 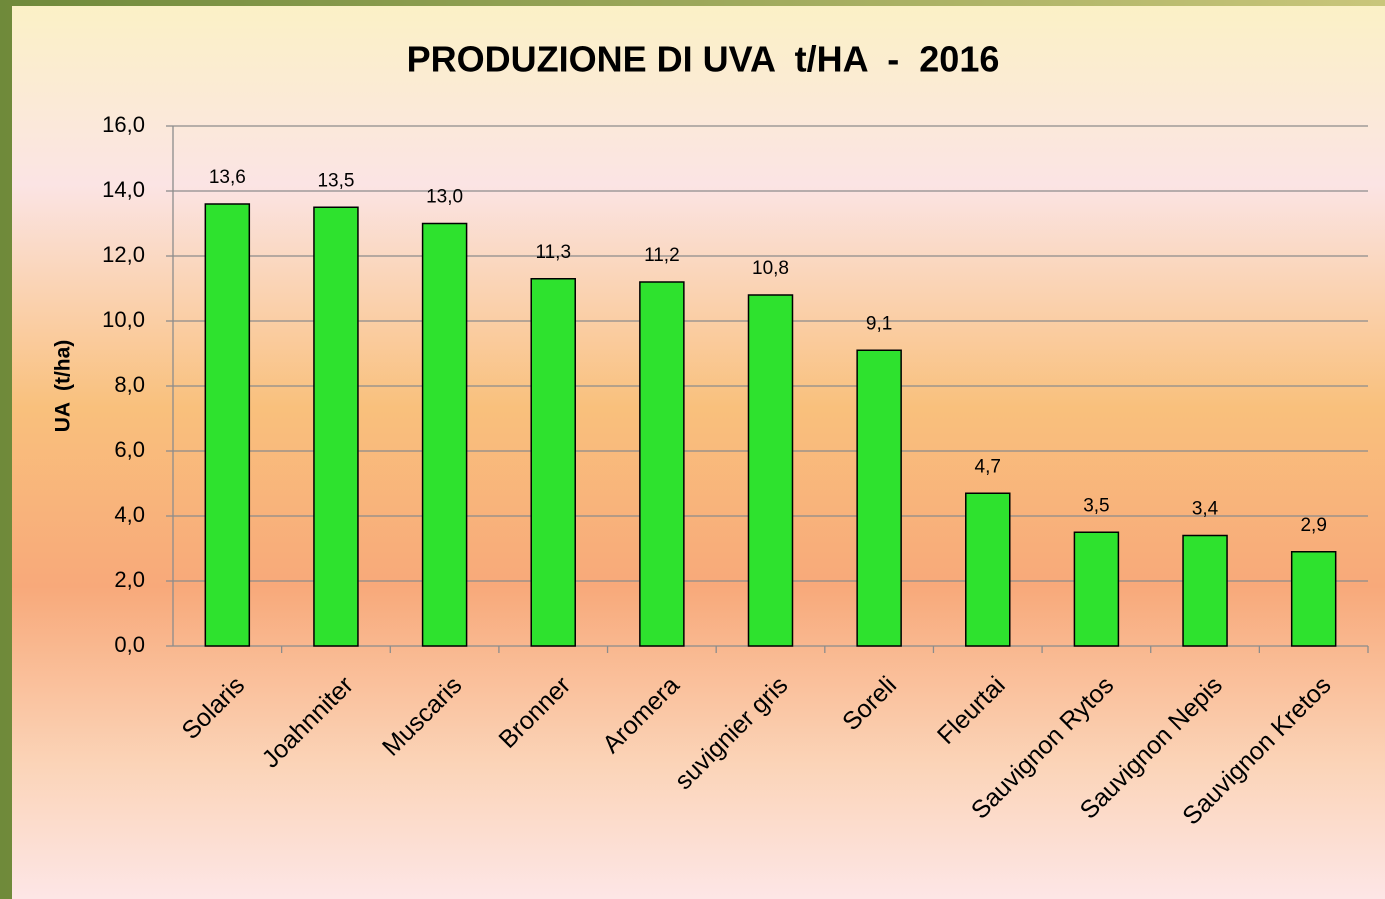 What do you see at coordinates (703, 59) in the screenshot?
I see `chart-title: PRODUZIONE DI UVA t/HA - 2016` at bounding box center [703, 59].